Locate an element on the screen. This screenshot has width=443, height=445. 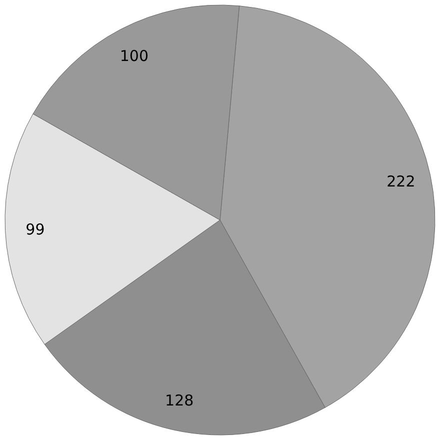
data-label: 222 is located at coordinates (401, 181).